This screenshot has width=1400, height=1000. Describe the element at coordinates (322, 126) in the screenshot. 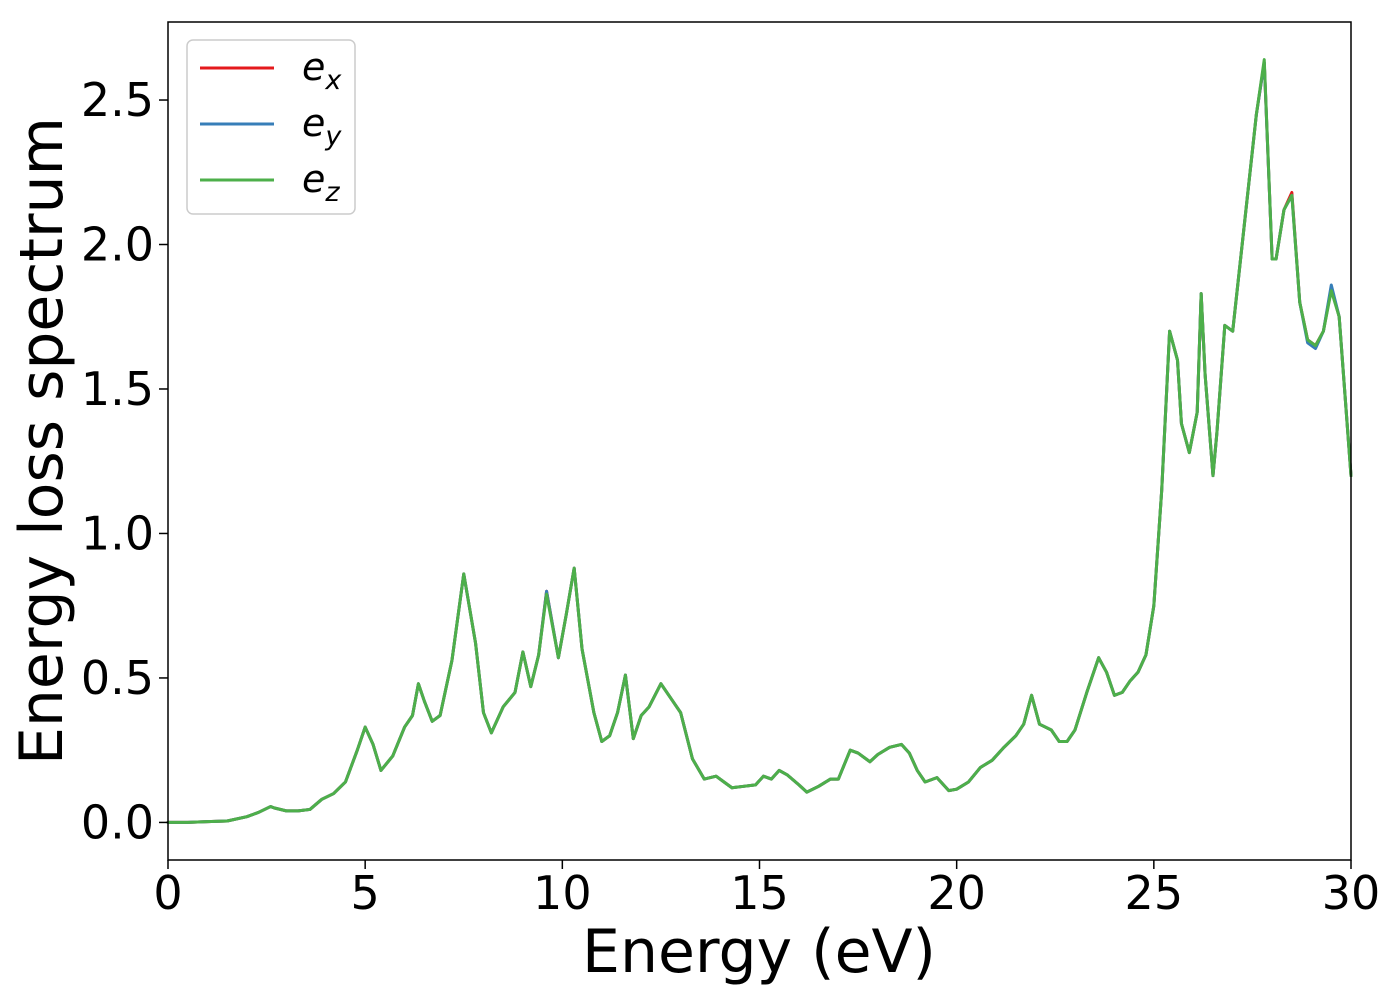

I see `legend-label-y: ey` at that location.